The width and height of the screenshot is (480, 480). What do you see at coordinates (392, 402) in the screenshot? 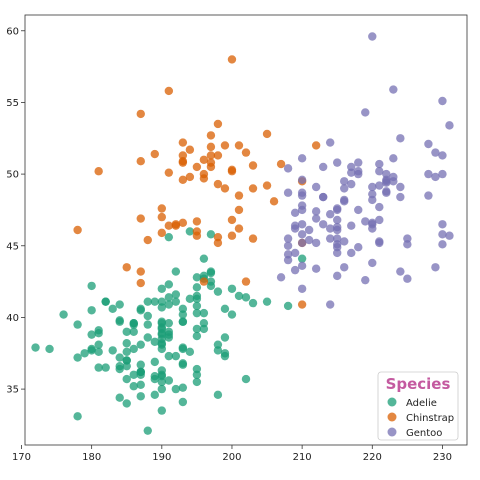
I see `legend-marker-adelie` at bounding box center [392, 402].